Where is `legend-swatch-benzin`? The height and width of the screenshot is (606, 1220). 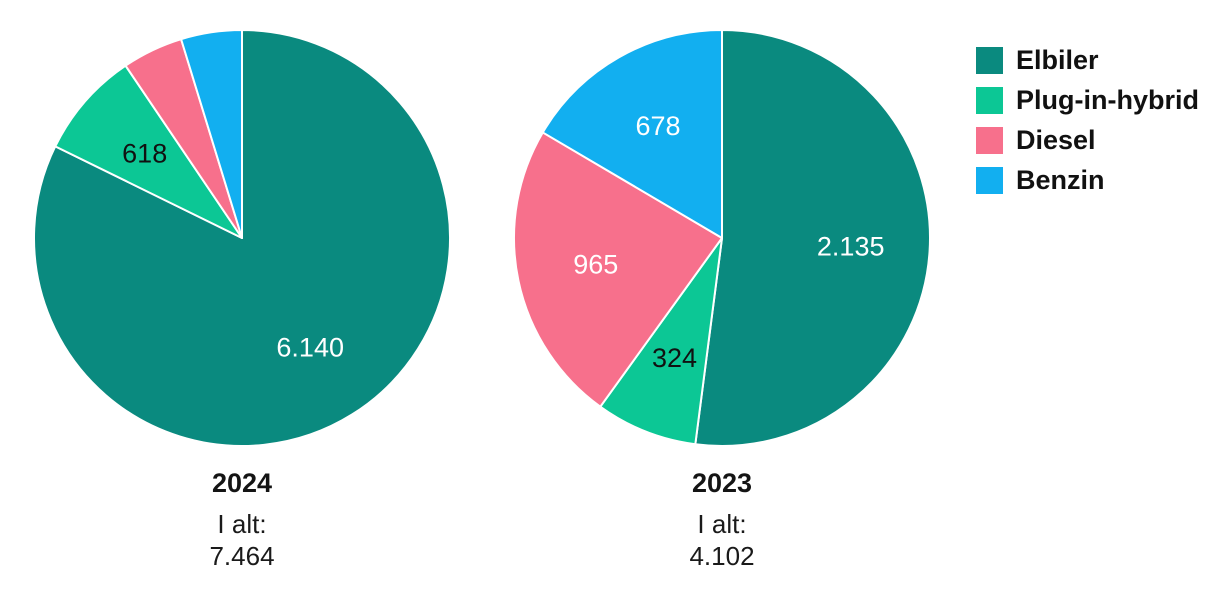
legend-swatch-benzin is located at coordinates (989, 180).